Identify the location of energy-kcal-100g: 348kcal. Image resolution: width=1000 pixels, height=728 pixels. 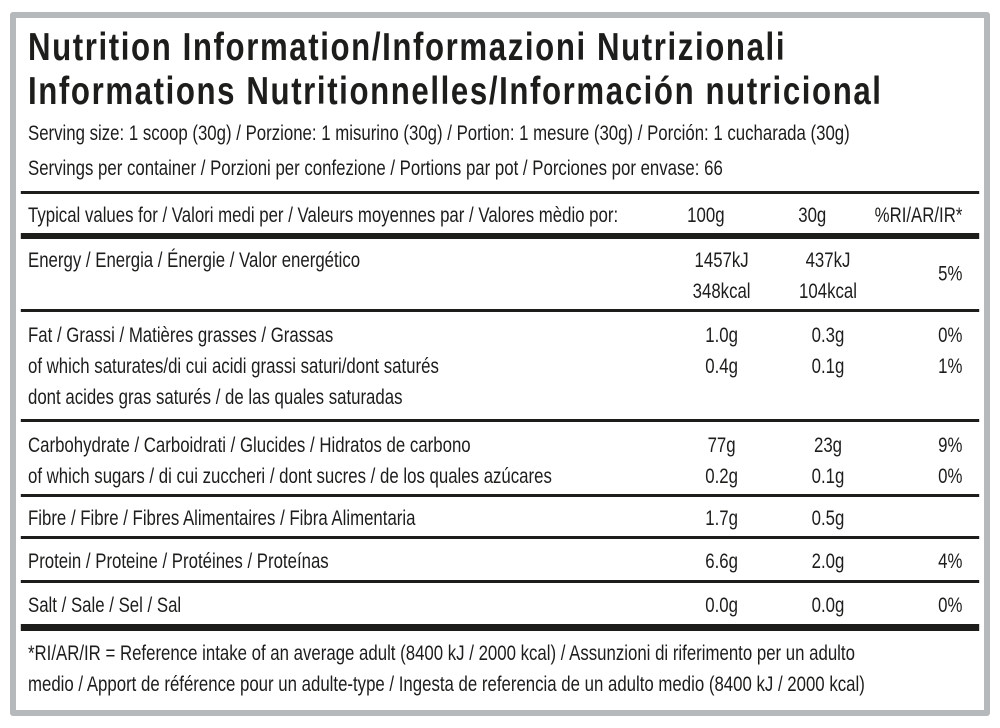
(721, 291).